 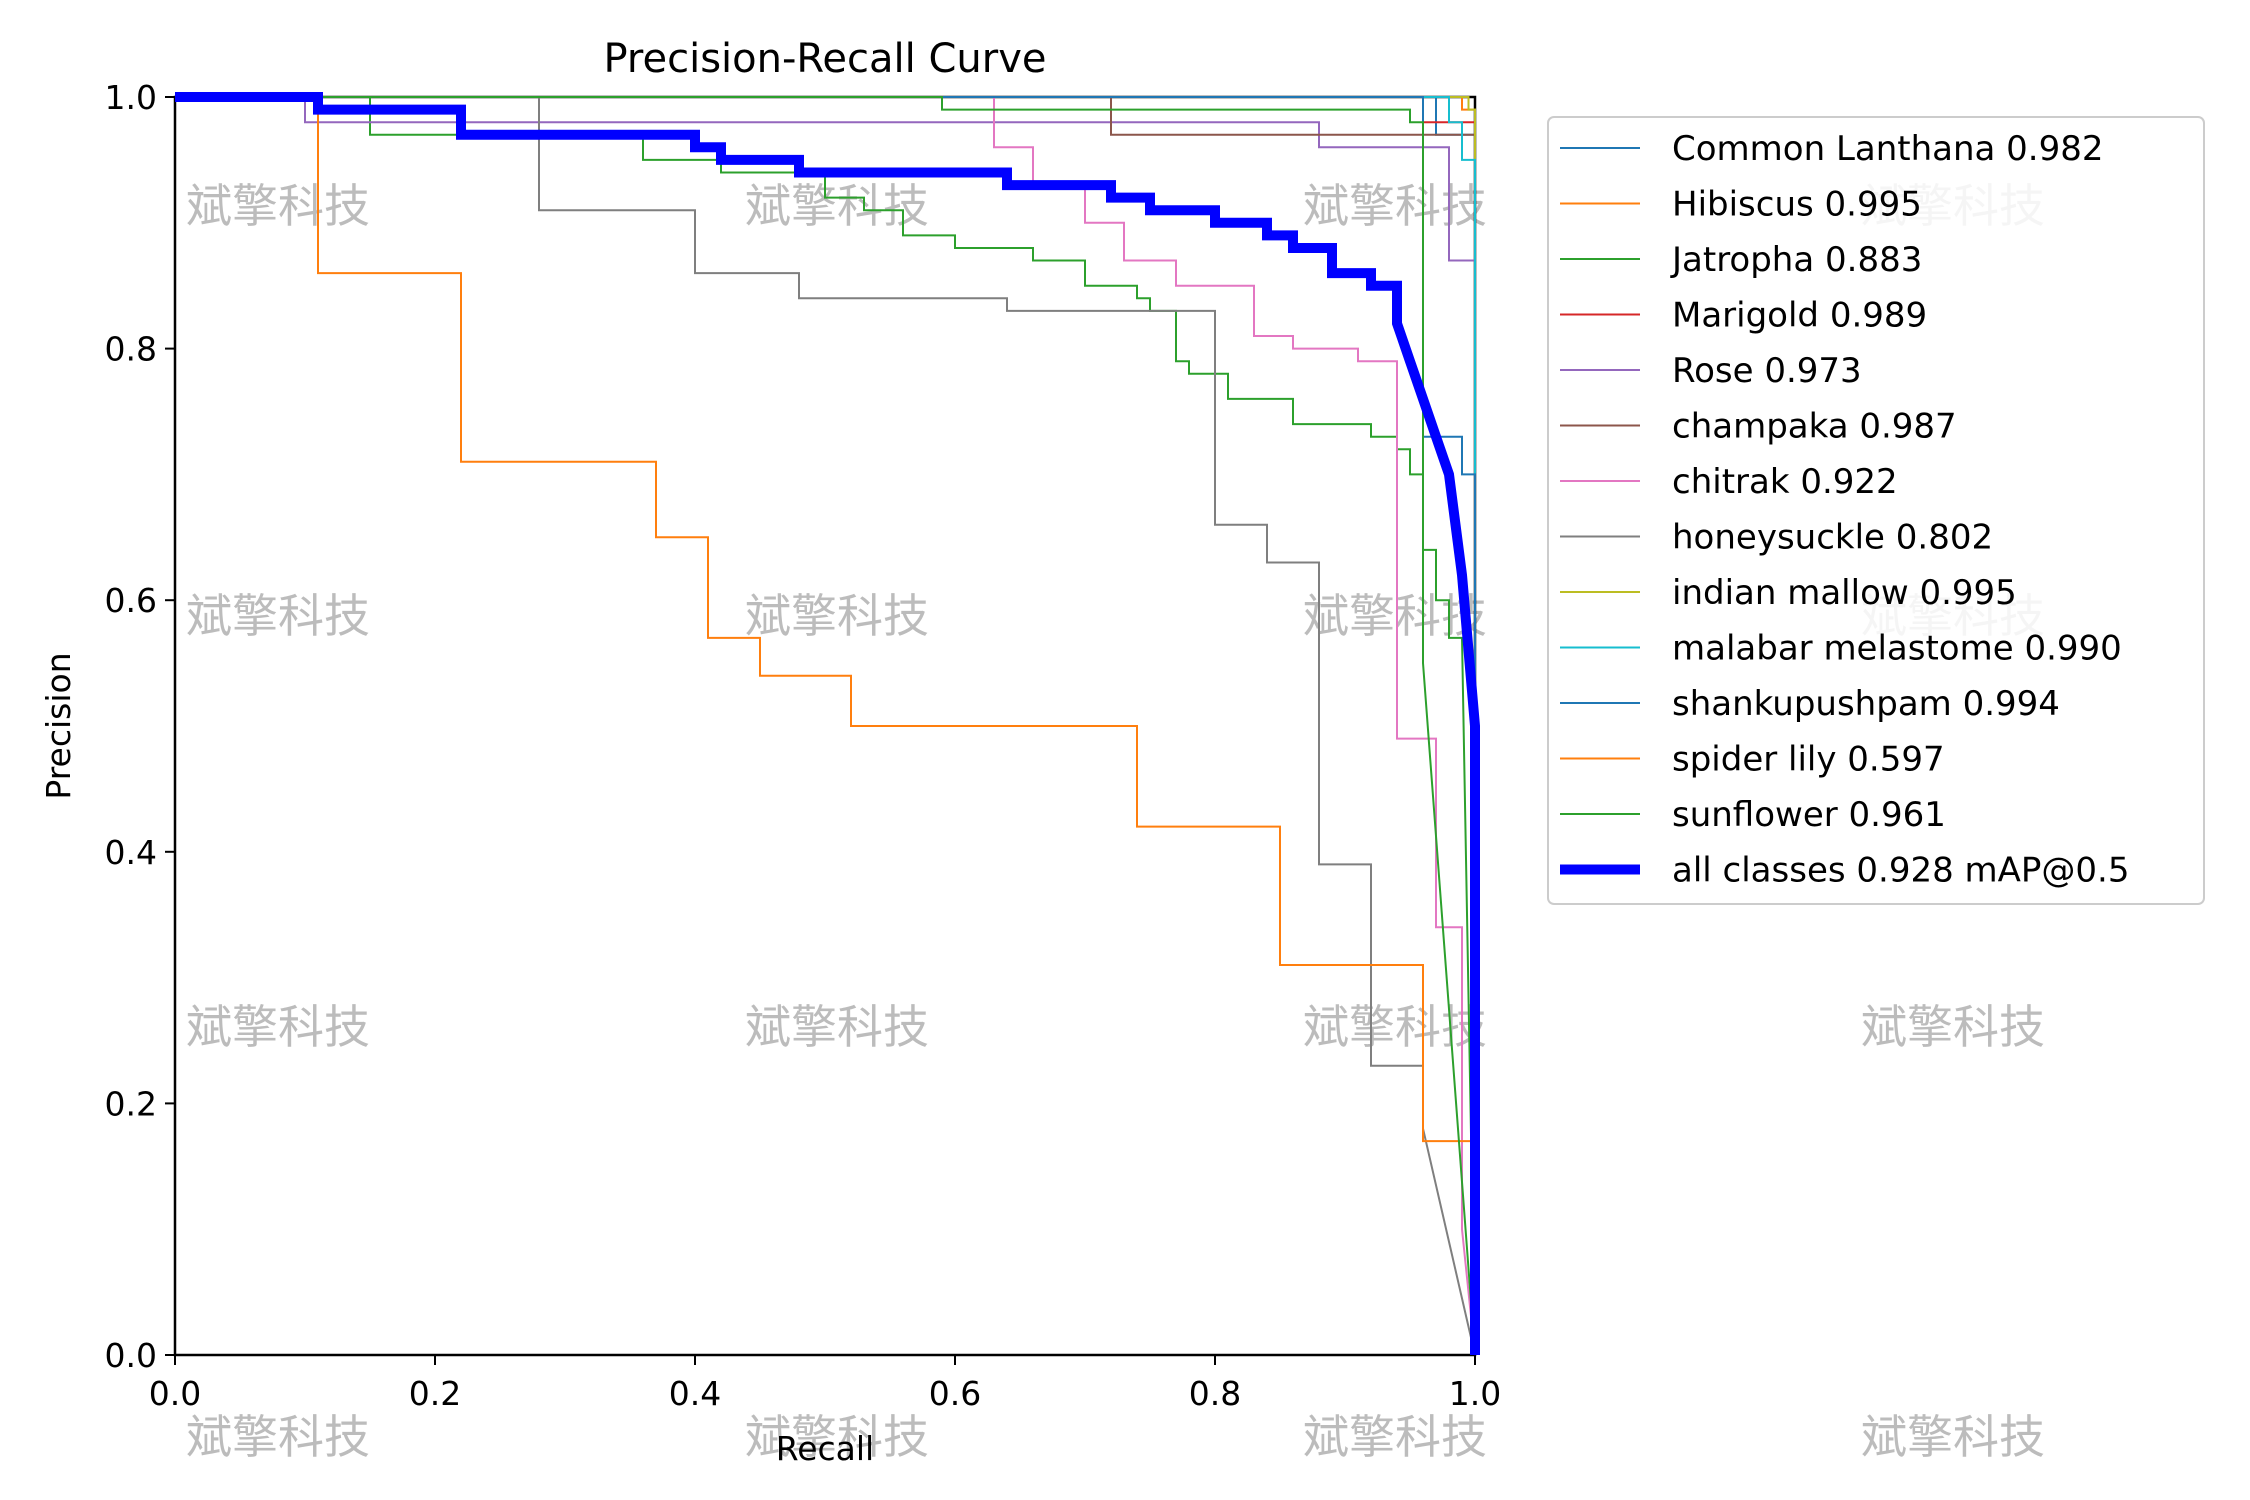 I want to click on legend-label: Jatropha 0.883, so click(x=1796, y=260).